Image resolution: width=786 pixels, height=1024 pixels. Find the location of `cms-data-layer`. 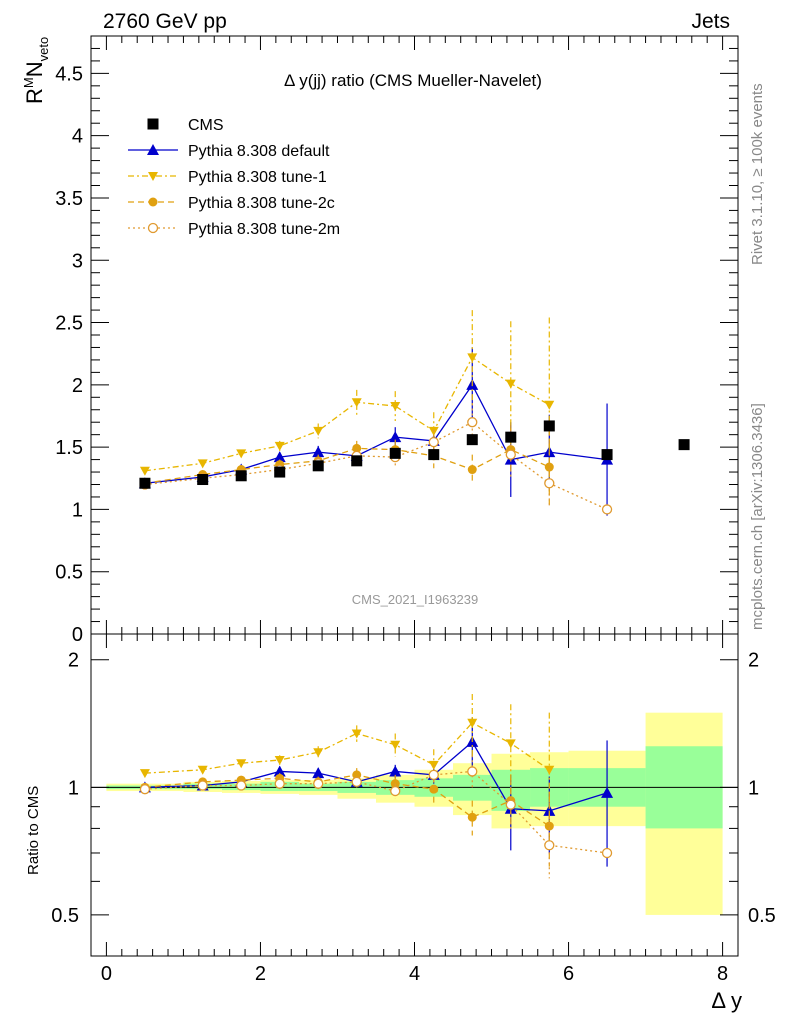

cms-data-layer is located at coordinates (414, 454).